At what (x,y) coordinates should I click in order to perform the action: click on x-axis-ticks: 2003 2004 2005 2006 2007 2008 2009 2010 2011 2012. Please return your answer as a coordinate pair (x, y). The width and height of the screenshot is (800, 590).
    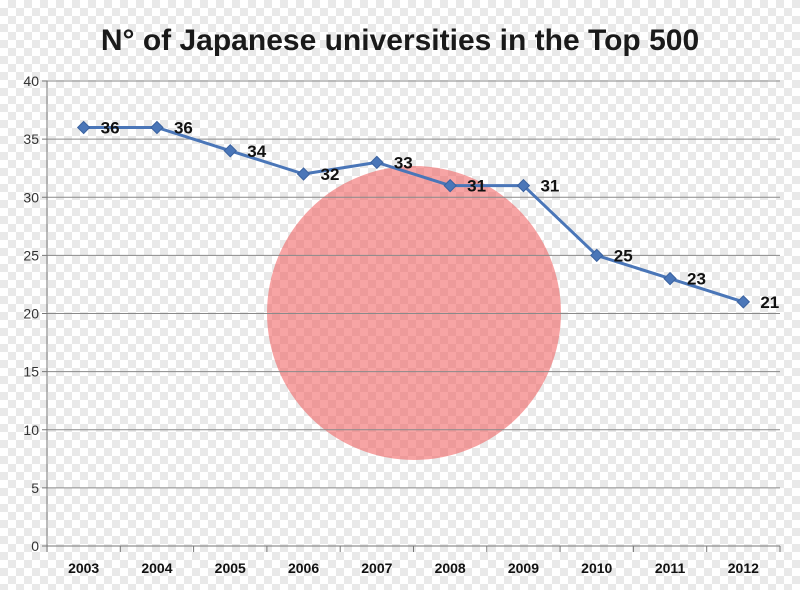
    Looking at the image, I should click on (413, 561).